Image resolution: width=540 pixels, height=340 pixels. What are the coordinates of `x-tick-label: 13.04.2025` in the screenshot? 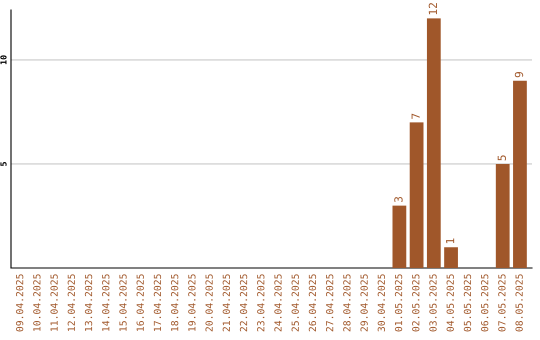 It's located at (88, 302).